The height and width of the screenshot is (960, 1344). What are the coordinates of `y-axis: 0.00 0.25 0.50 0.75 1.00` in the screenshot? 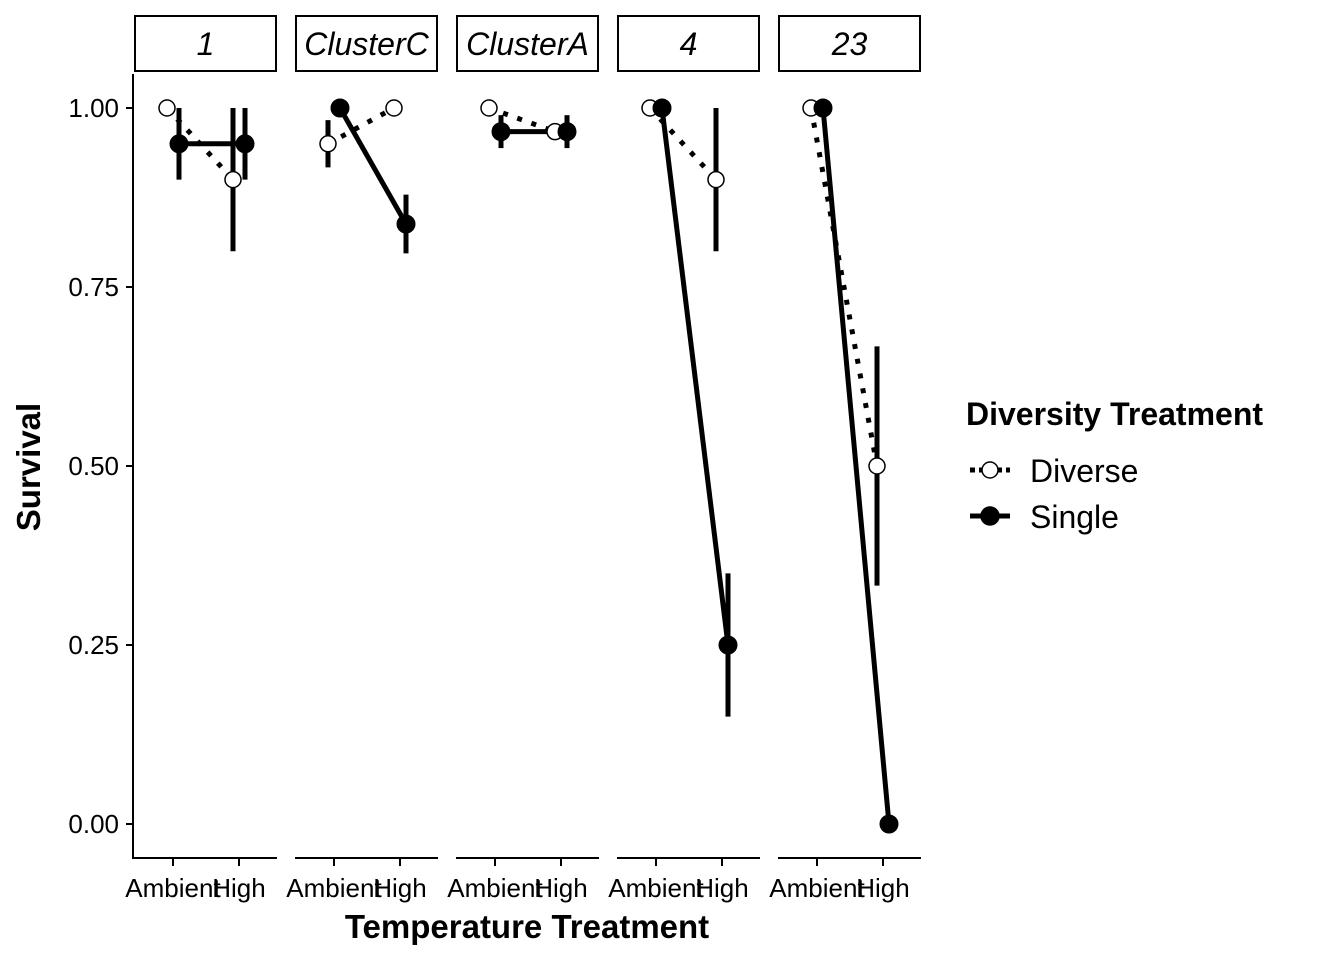 It's located at (101, 466).